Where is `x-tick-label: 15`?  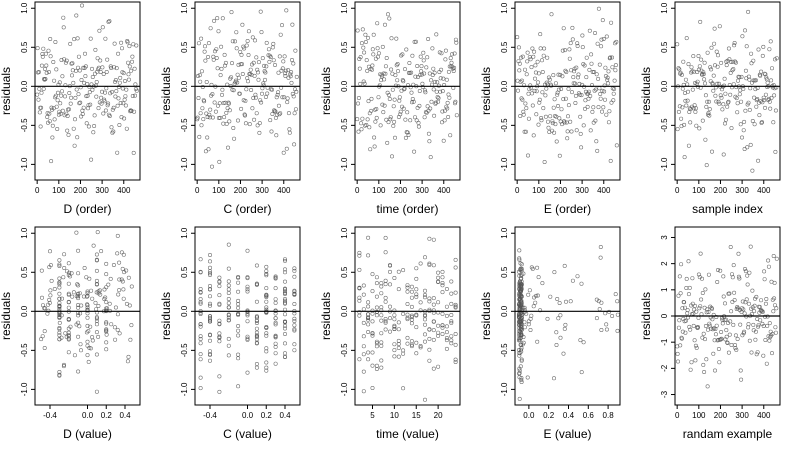 x-tick-label: 15 is located at coordinates (416, 415).